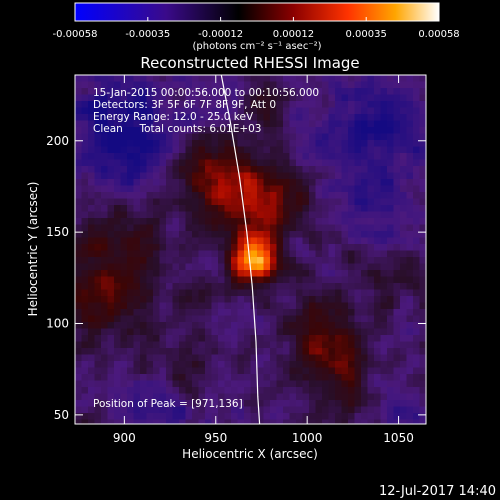 The image size is (500, 500). Describe the element at coordinates (366, 34) in the screenshot. I see `colorbar-tick-label: 0.00035` at that location.